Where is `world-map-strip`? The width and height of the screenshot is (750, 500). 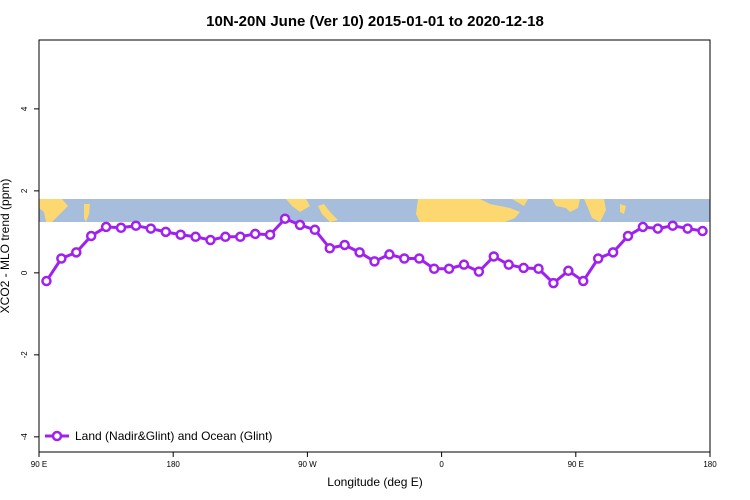 world-map-strip is located at coordinates (374, 210).